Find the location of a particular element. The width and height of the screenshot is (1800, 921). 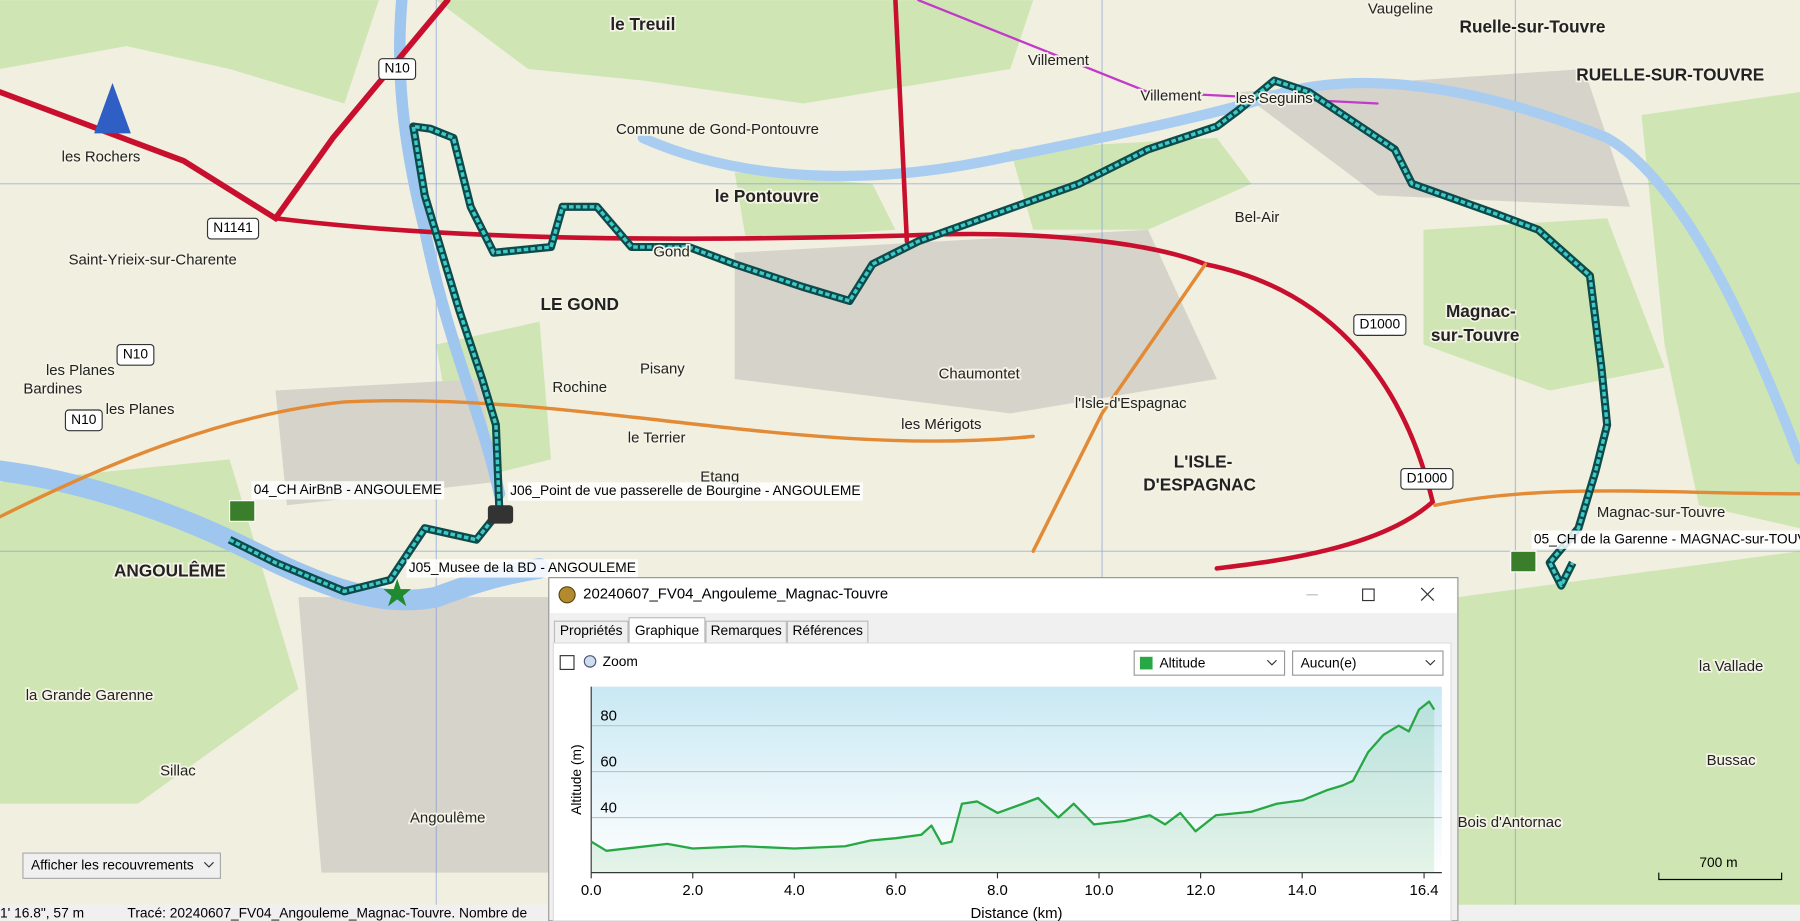

place-label: Etang is located at coordinates (719, 477).